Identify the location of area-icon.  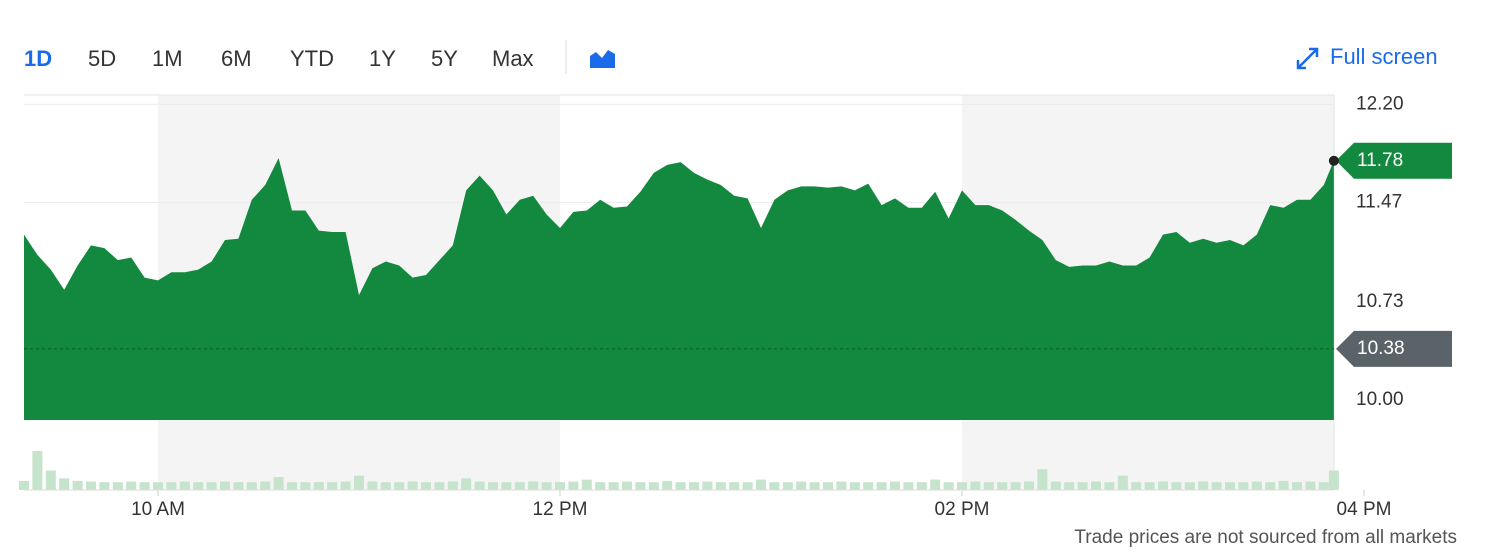
(602, 59).